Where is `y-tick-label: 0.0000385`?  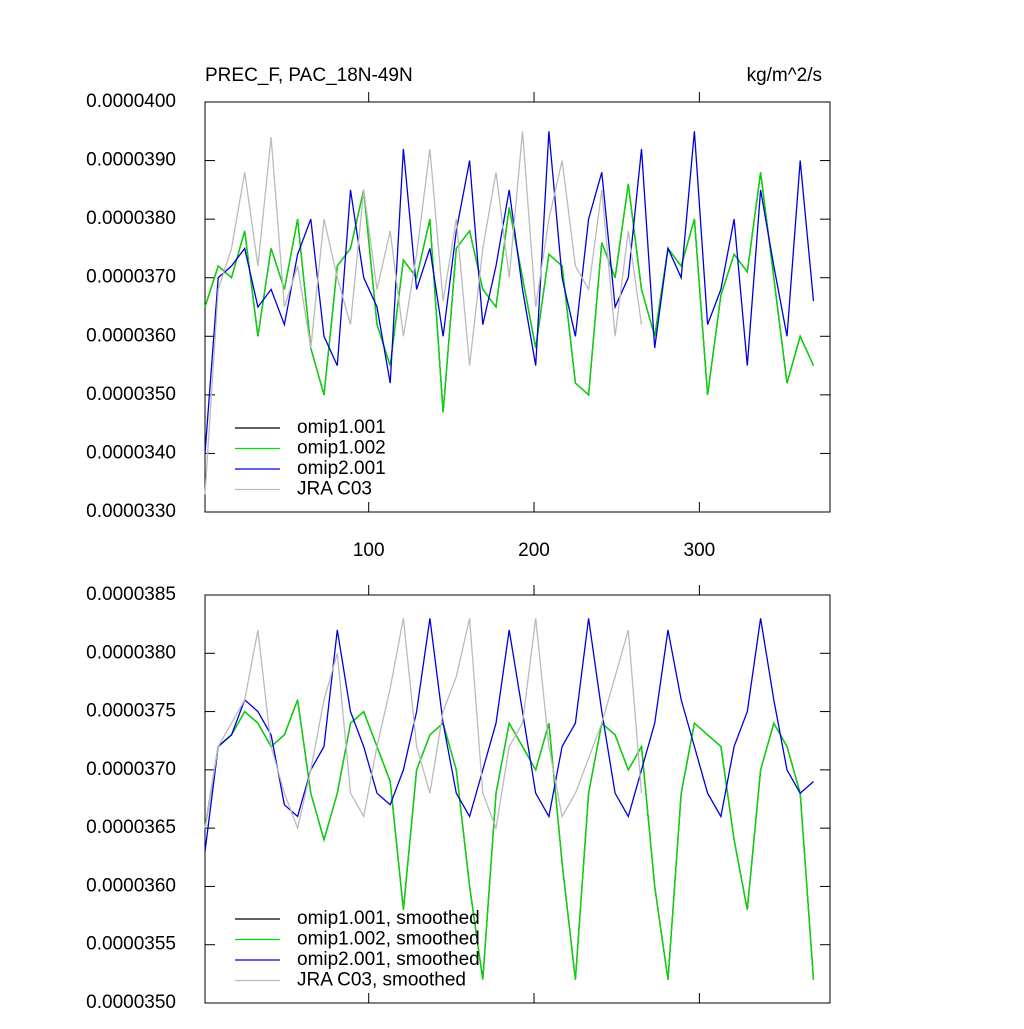 y-tick-label: 0.0000385 is located at coordinates (131, 594).